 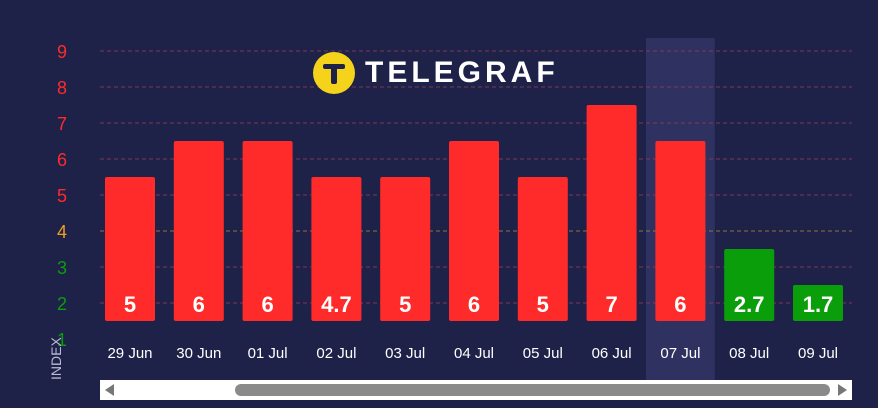 What do you see at coordinates (543, 353) in the screenshot?
I see `x-tick-label: 05 Jul` at bounding box center [543, 353].